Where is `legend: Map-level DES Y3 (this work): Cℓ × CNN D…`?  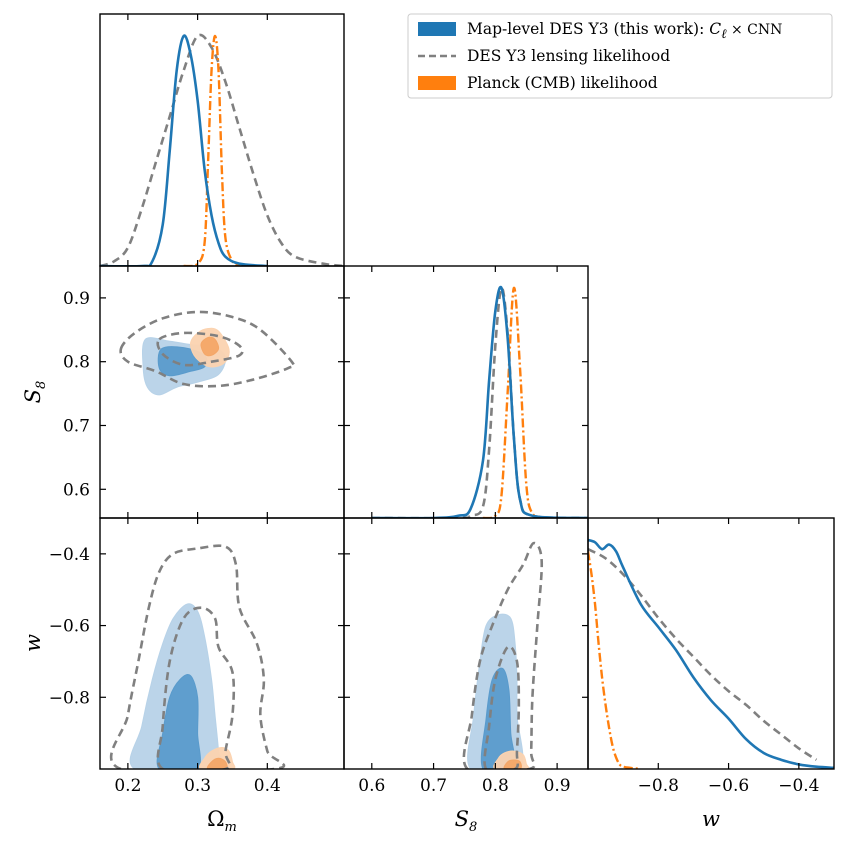 legend: Map-level DES Y3 (this work): Cℓ × CNN D… is located at coordinates (620, 56).